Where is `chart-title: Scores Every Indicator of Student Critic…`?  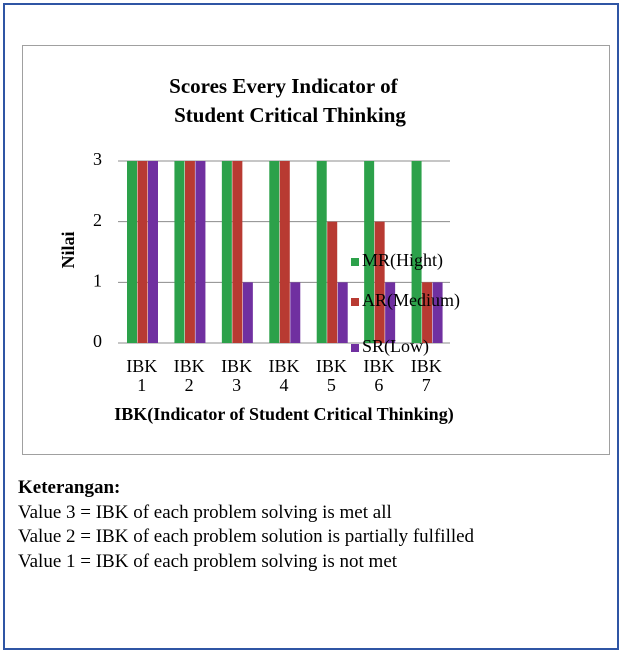
chart-title: Scores Every Indicator of Student Critic… is located at coordinates (287, 100).